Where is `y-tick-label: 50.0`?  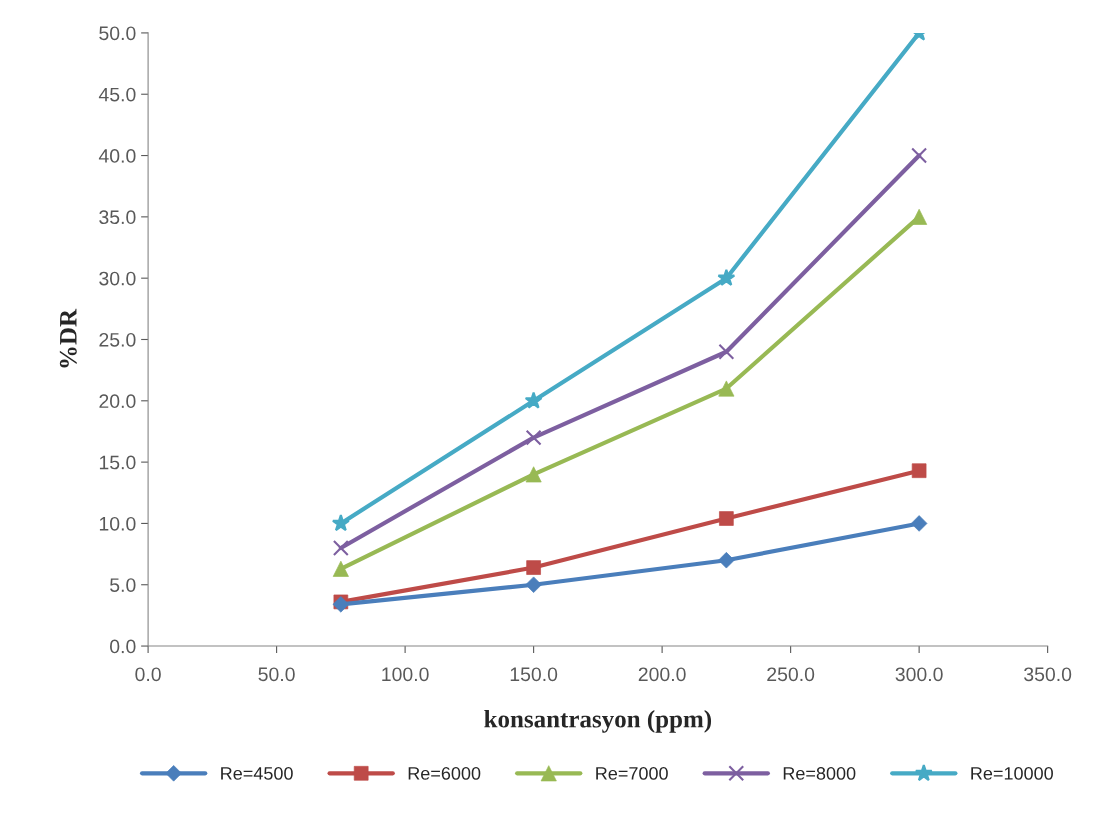
y-tick-label: 50.0 is located at coordinates (117, 33).